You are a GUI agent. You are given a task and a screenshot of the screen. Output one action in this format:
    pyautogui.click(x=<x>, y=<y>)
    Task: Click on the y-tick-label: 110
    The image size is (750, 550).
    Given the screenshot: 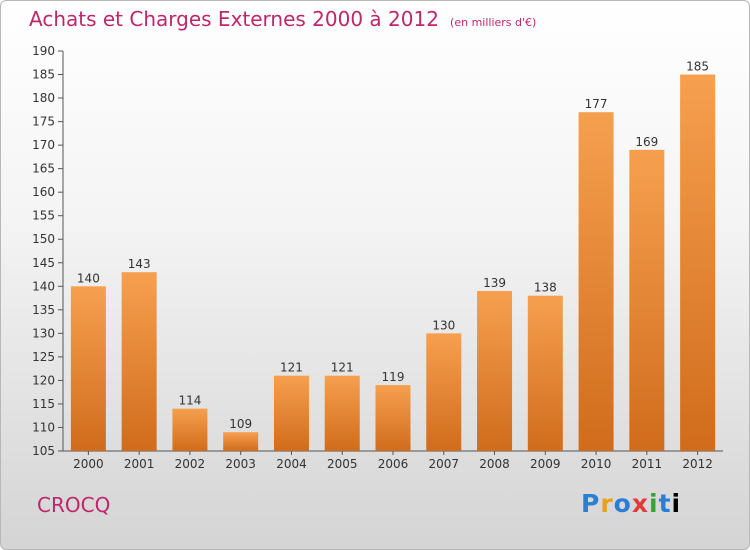 What is the action you would take?
    pyautogui.click(x=43, y=427)
    